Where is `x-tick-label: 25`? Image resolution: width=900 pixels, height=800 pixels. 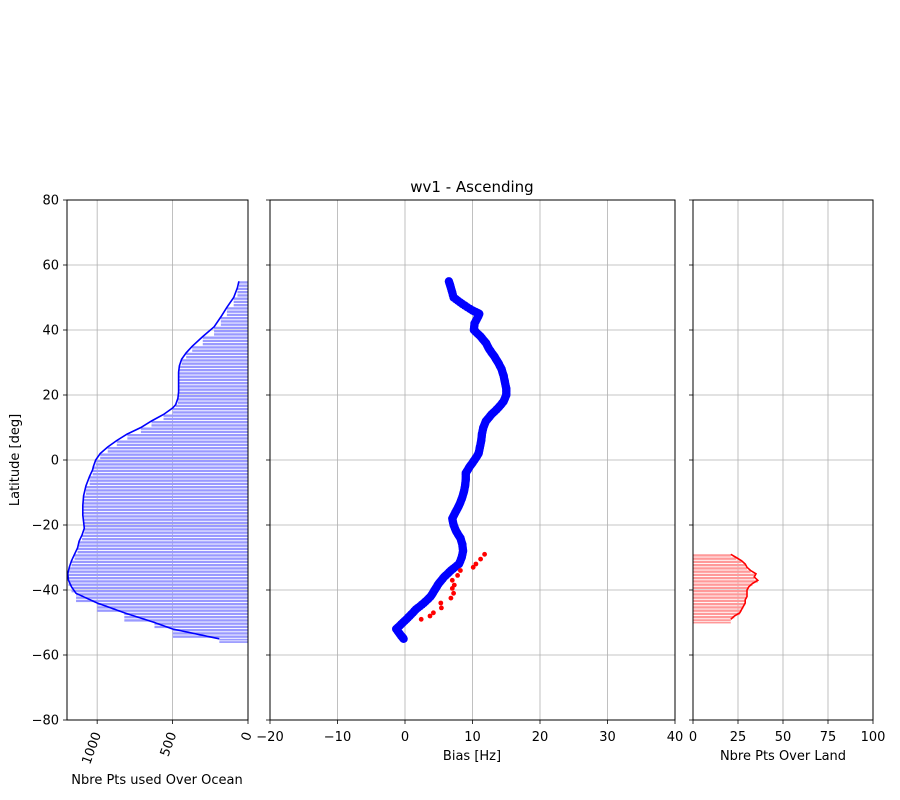 x-tick-label: 25 is located at coordinates (738, 737).